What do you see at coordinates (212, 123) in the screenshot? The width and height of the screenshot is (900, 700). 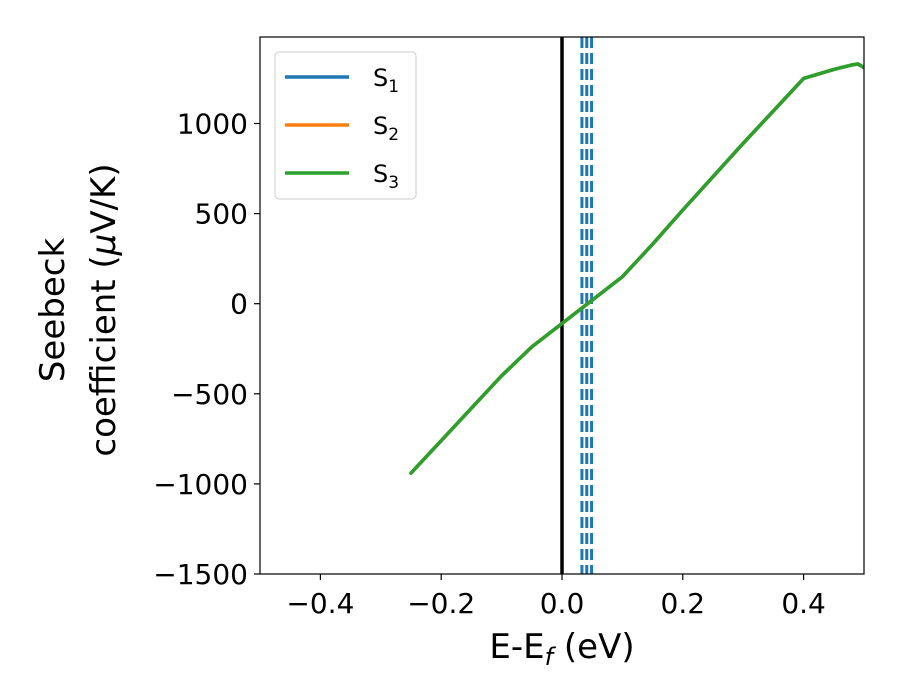 I see `y-tick-label: 1000` at bounding box center [212, 123].